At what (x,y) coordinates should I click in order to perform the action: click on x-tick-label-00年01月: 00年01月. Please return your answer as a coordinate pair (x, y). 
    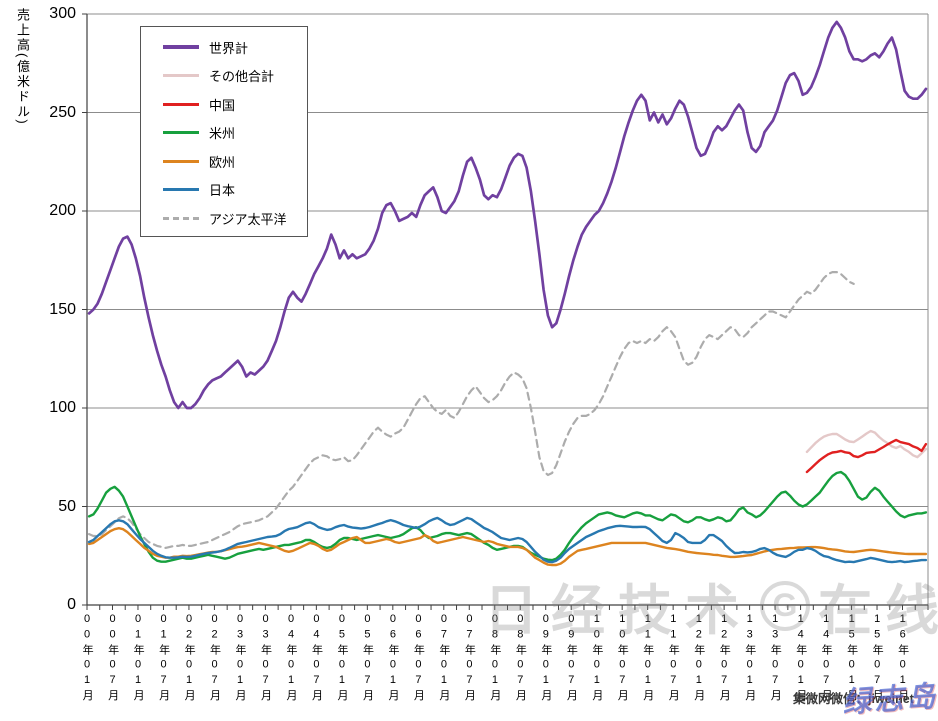
    Looking at the image, I should click on (87, 658).